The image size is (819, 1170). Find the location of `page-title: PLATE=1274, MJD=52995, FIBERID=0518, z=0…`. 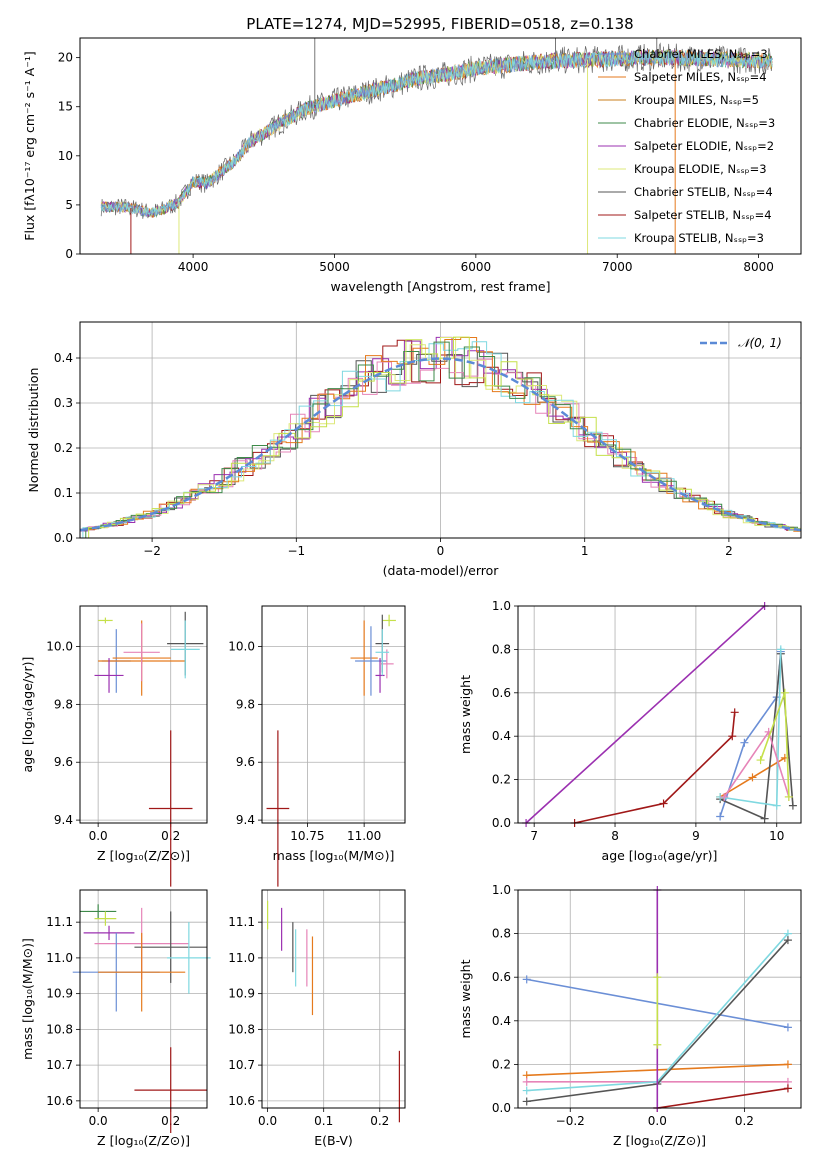

page-title: PLATE=1274, MJD=52995, FIBERID=0518, z=0… is located at coordinates (439, 24).